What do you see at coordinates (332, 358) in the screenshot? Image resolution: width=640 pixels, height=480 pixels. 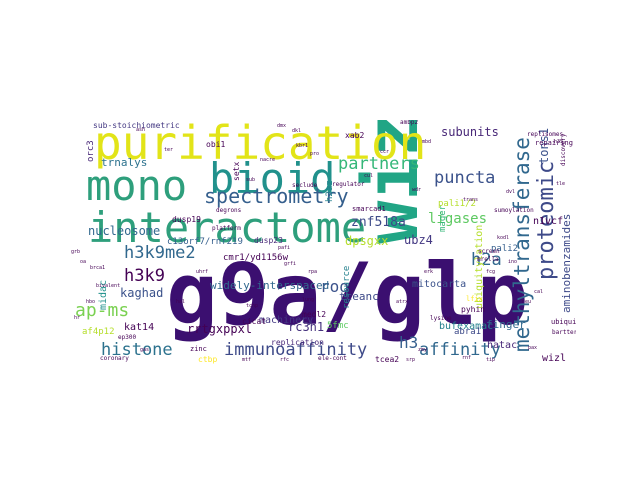 I see `word-ele-cont: ele-cont` at bounding box center [332, 358].